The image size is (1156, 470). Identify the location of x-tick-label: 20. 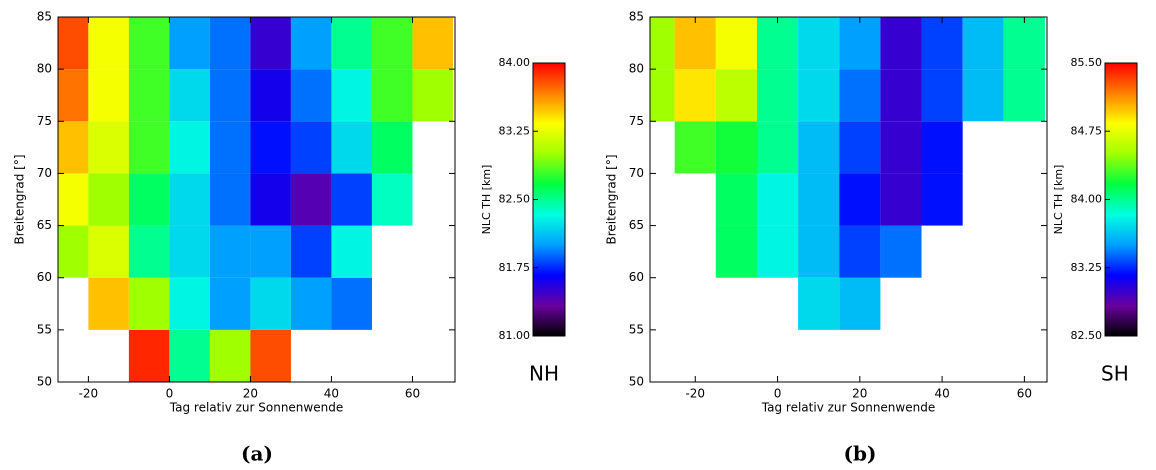
(250, 394).